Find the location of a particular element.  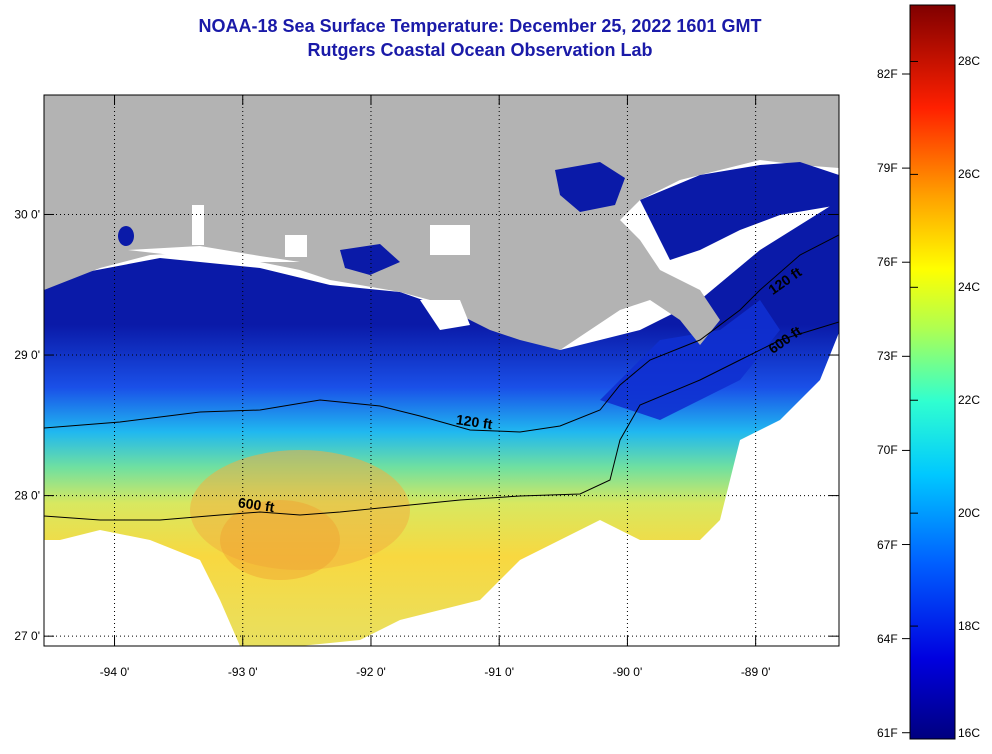

y-tick-label: 27 0' is located at coordinates (27, 636).